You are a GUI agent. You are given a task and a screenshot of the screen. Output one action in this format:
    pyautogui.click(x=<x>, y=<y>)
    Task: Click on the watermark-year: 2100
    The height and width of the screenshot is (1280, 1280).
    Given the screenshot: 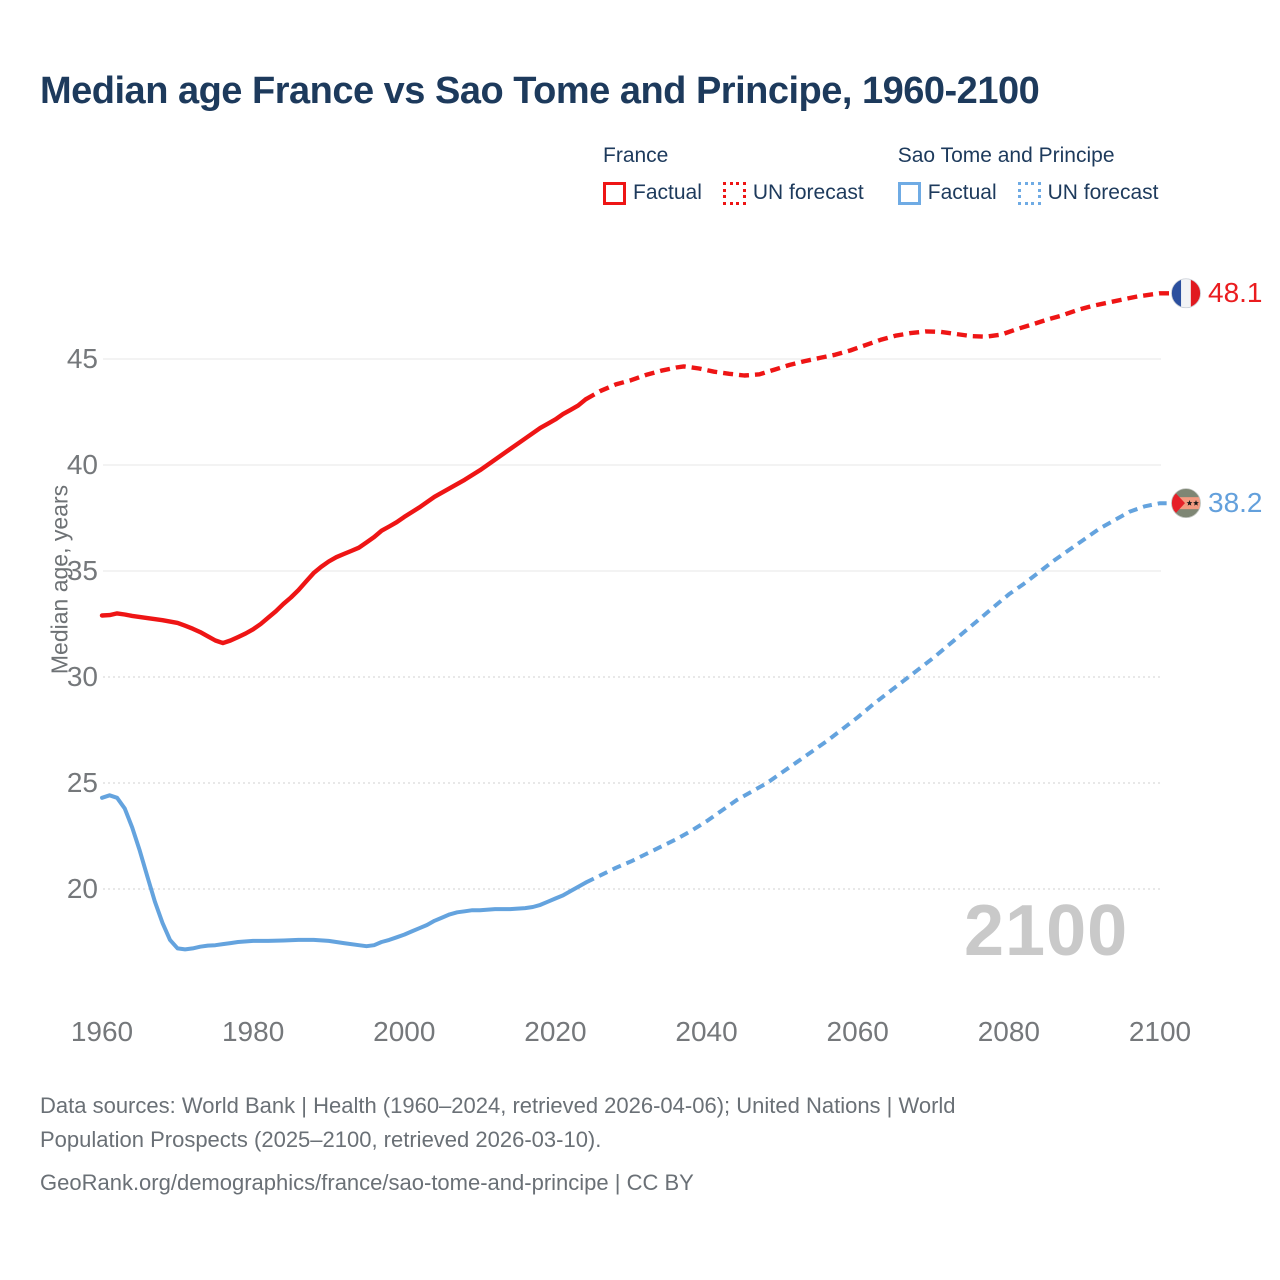 What is the action you would take?
    pyautogui.click(x=1046, y=931)
    